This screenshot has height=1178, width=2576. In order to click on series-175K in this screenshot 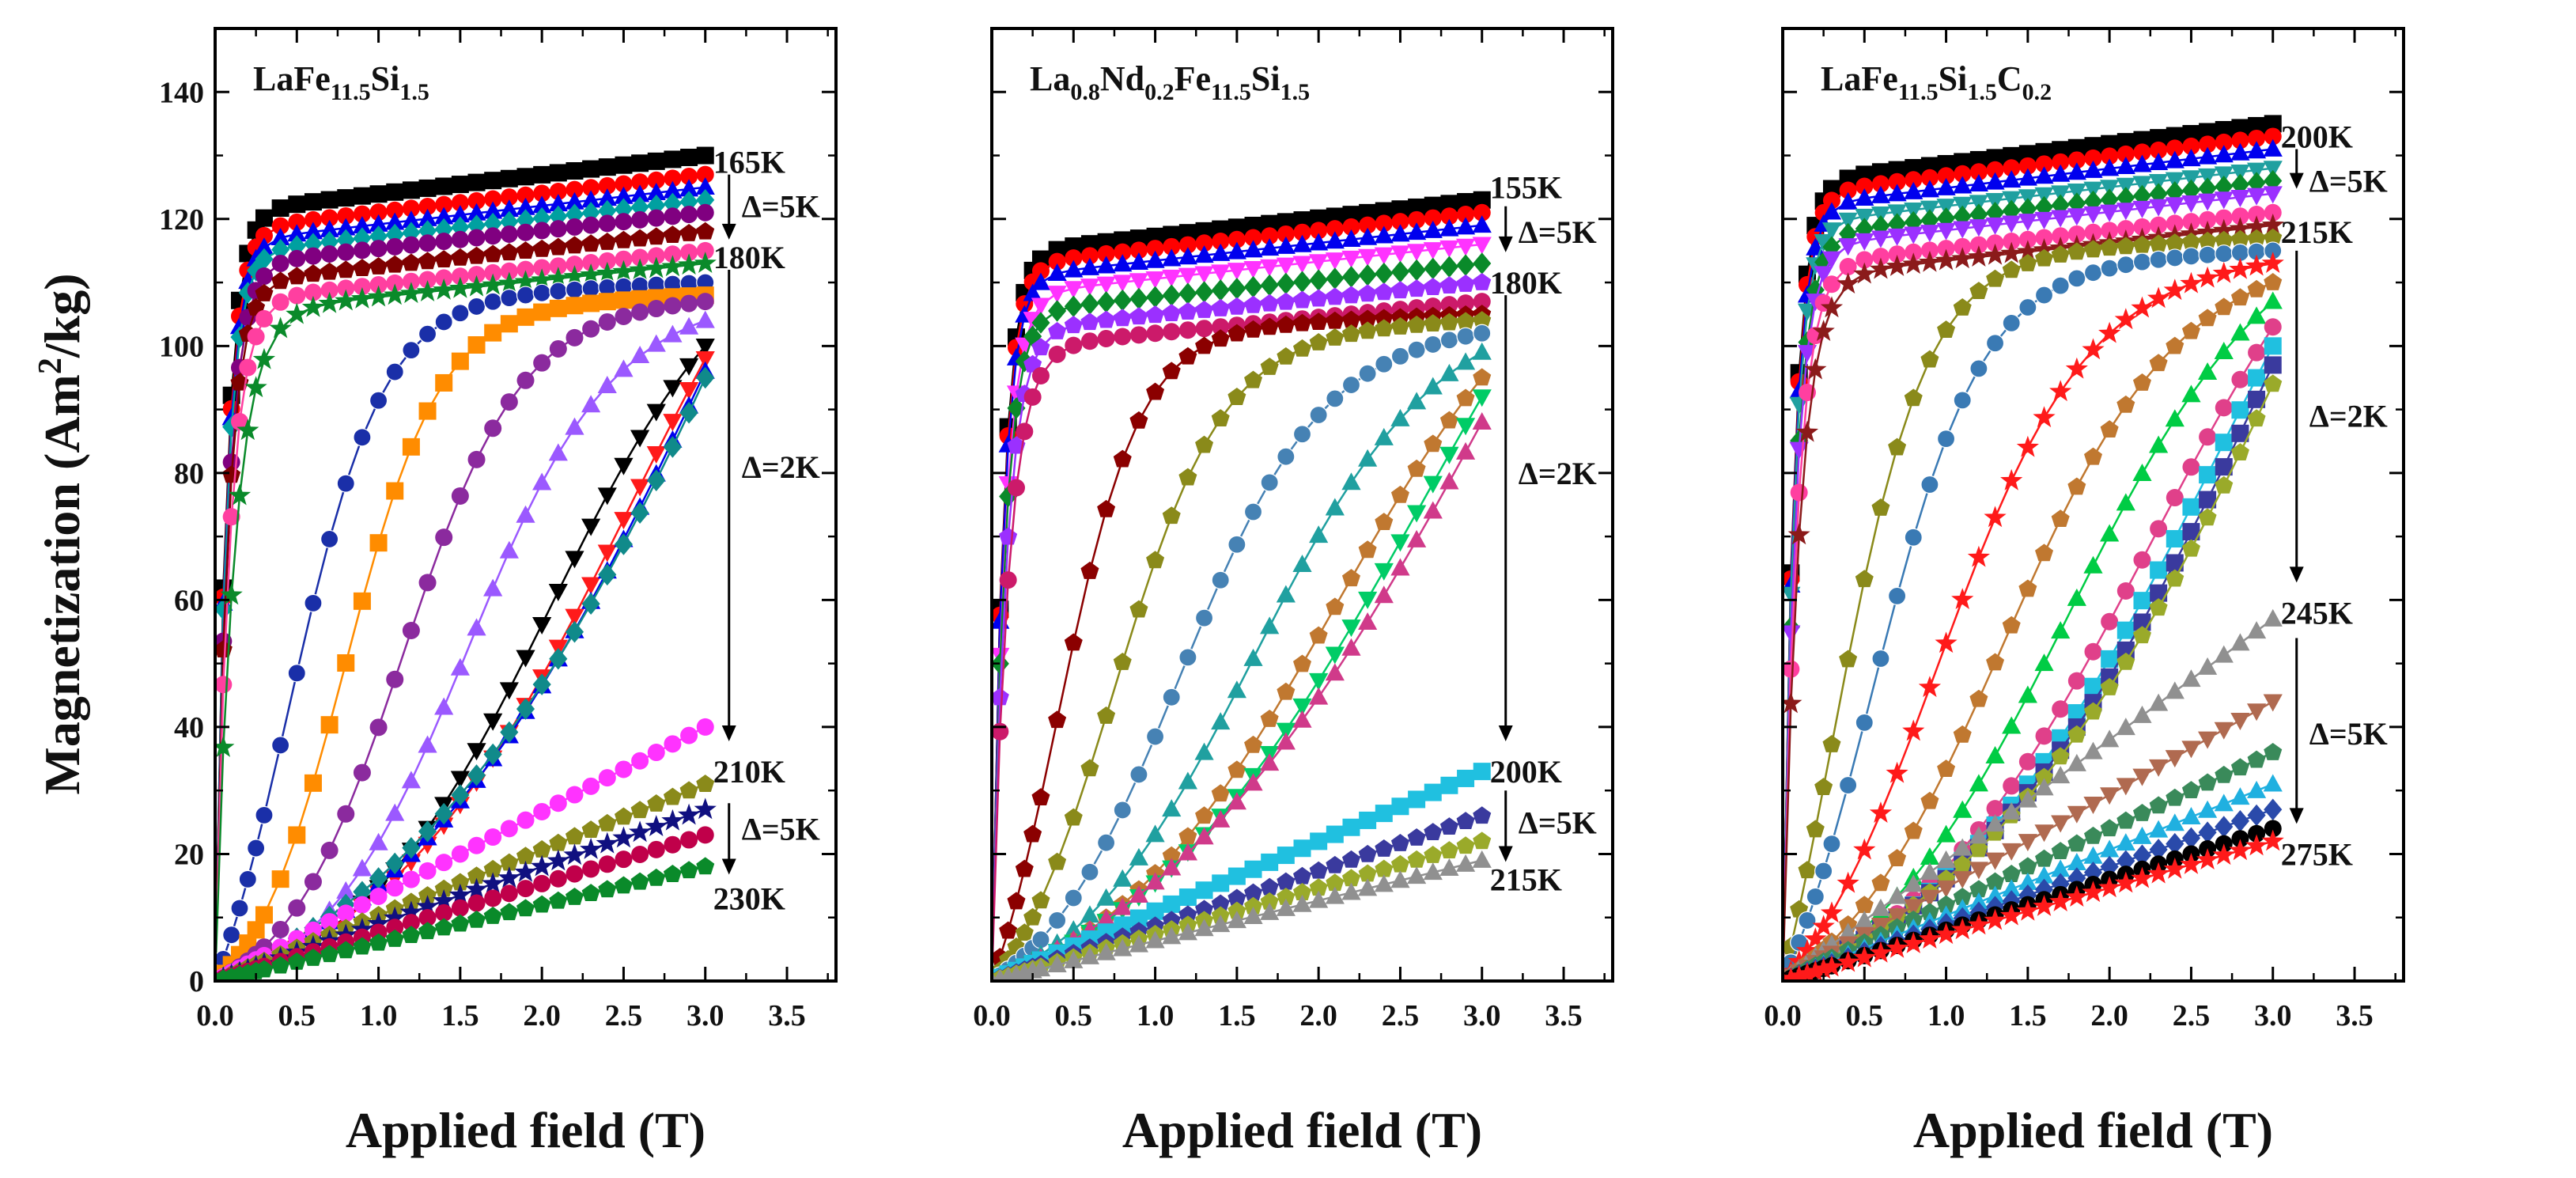, I will do `click(1242, 617)`.